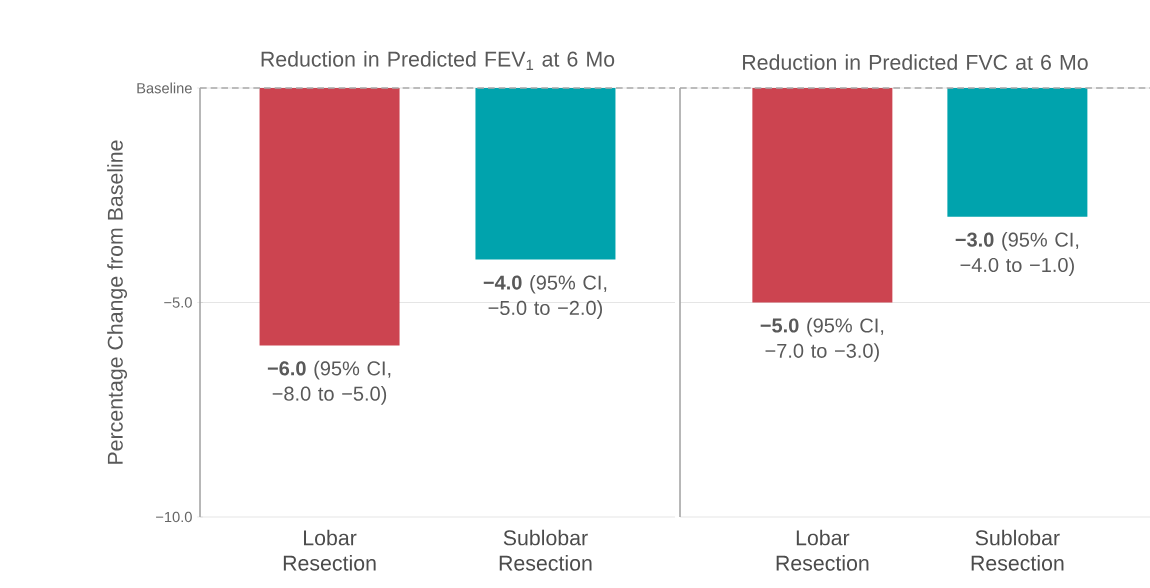  Describe the element at coordinates (164, 88) in the screenshot. I see `y-tick-label: Baseline` at that location.